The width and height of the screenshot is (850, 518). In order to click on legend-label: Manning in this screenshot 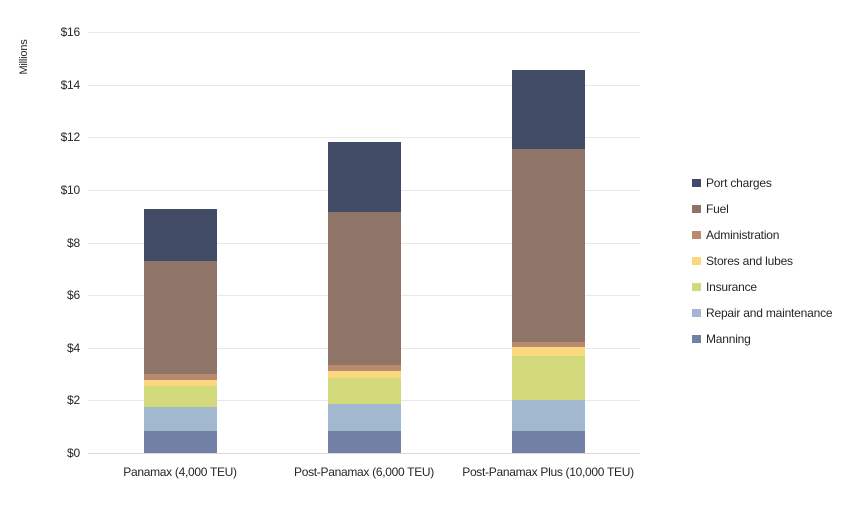, I will do `click(728, 339)`.